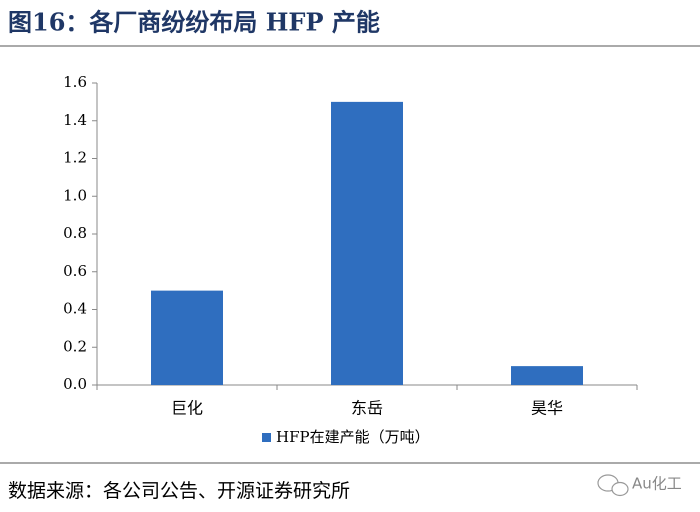  What do you see at coordinates (266, 437) in the screenshot?
I see `legend-swatch` at bounding box center [266, 437].